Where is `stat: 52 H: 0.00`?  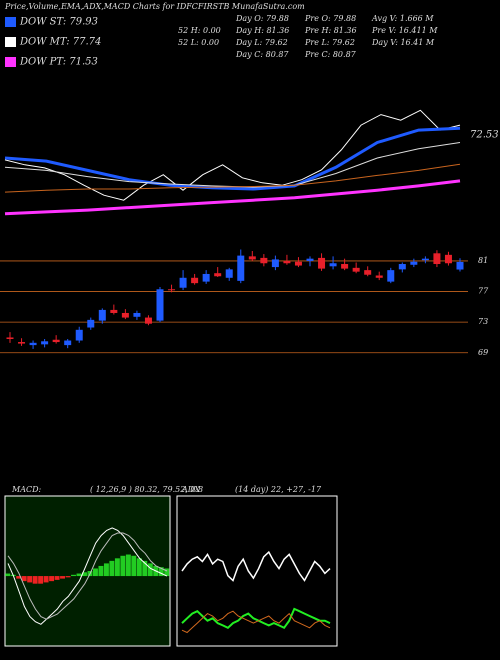 stat: 52 H: 0.00 is located at coordinates (199, 30).